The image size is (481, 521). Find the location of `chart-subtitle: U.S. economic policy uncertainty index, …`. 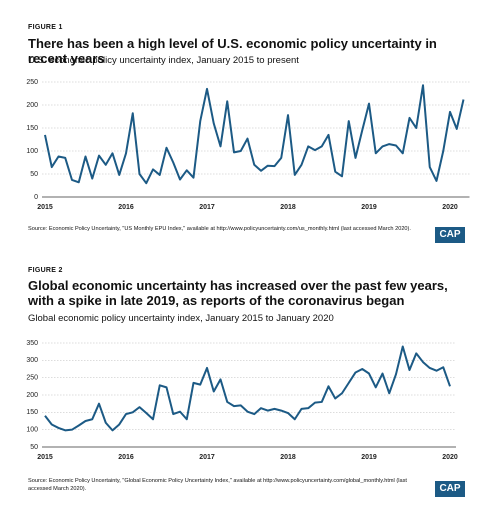

chart-subtitle: U.S. economic policy uncertainty index, … is located at coordinates (163, 60).